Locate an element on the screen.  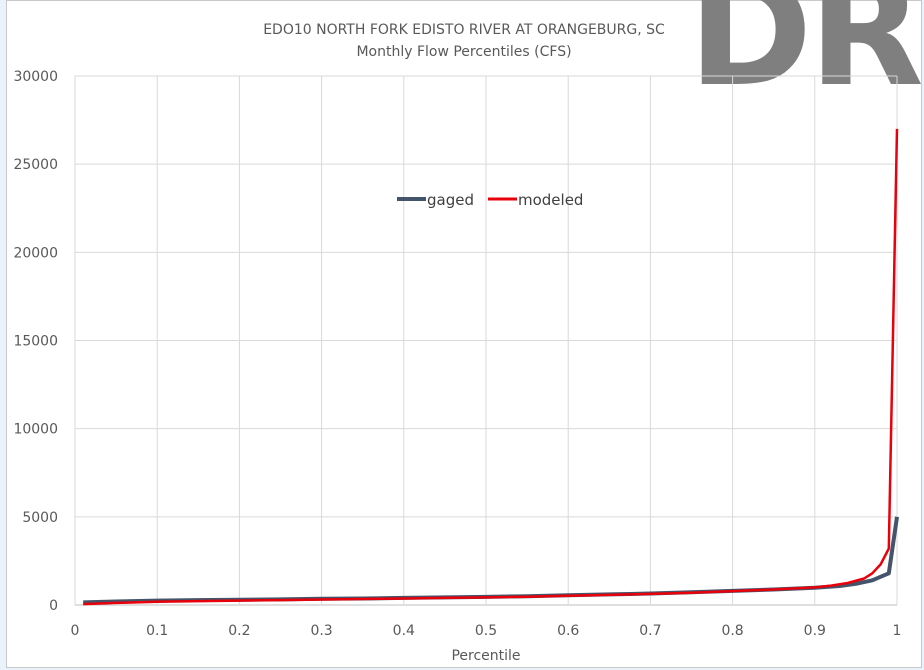
y-tick-label: 0 is located at coordinates (53, 606).